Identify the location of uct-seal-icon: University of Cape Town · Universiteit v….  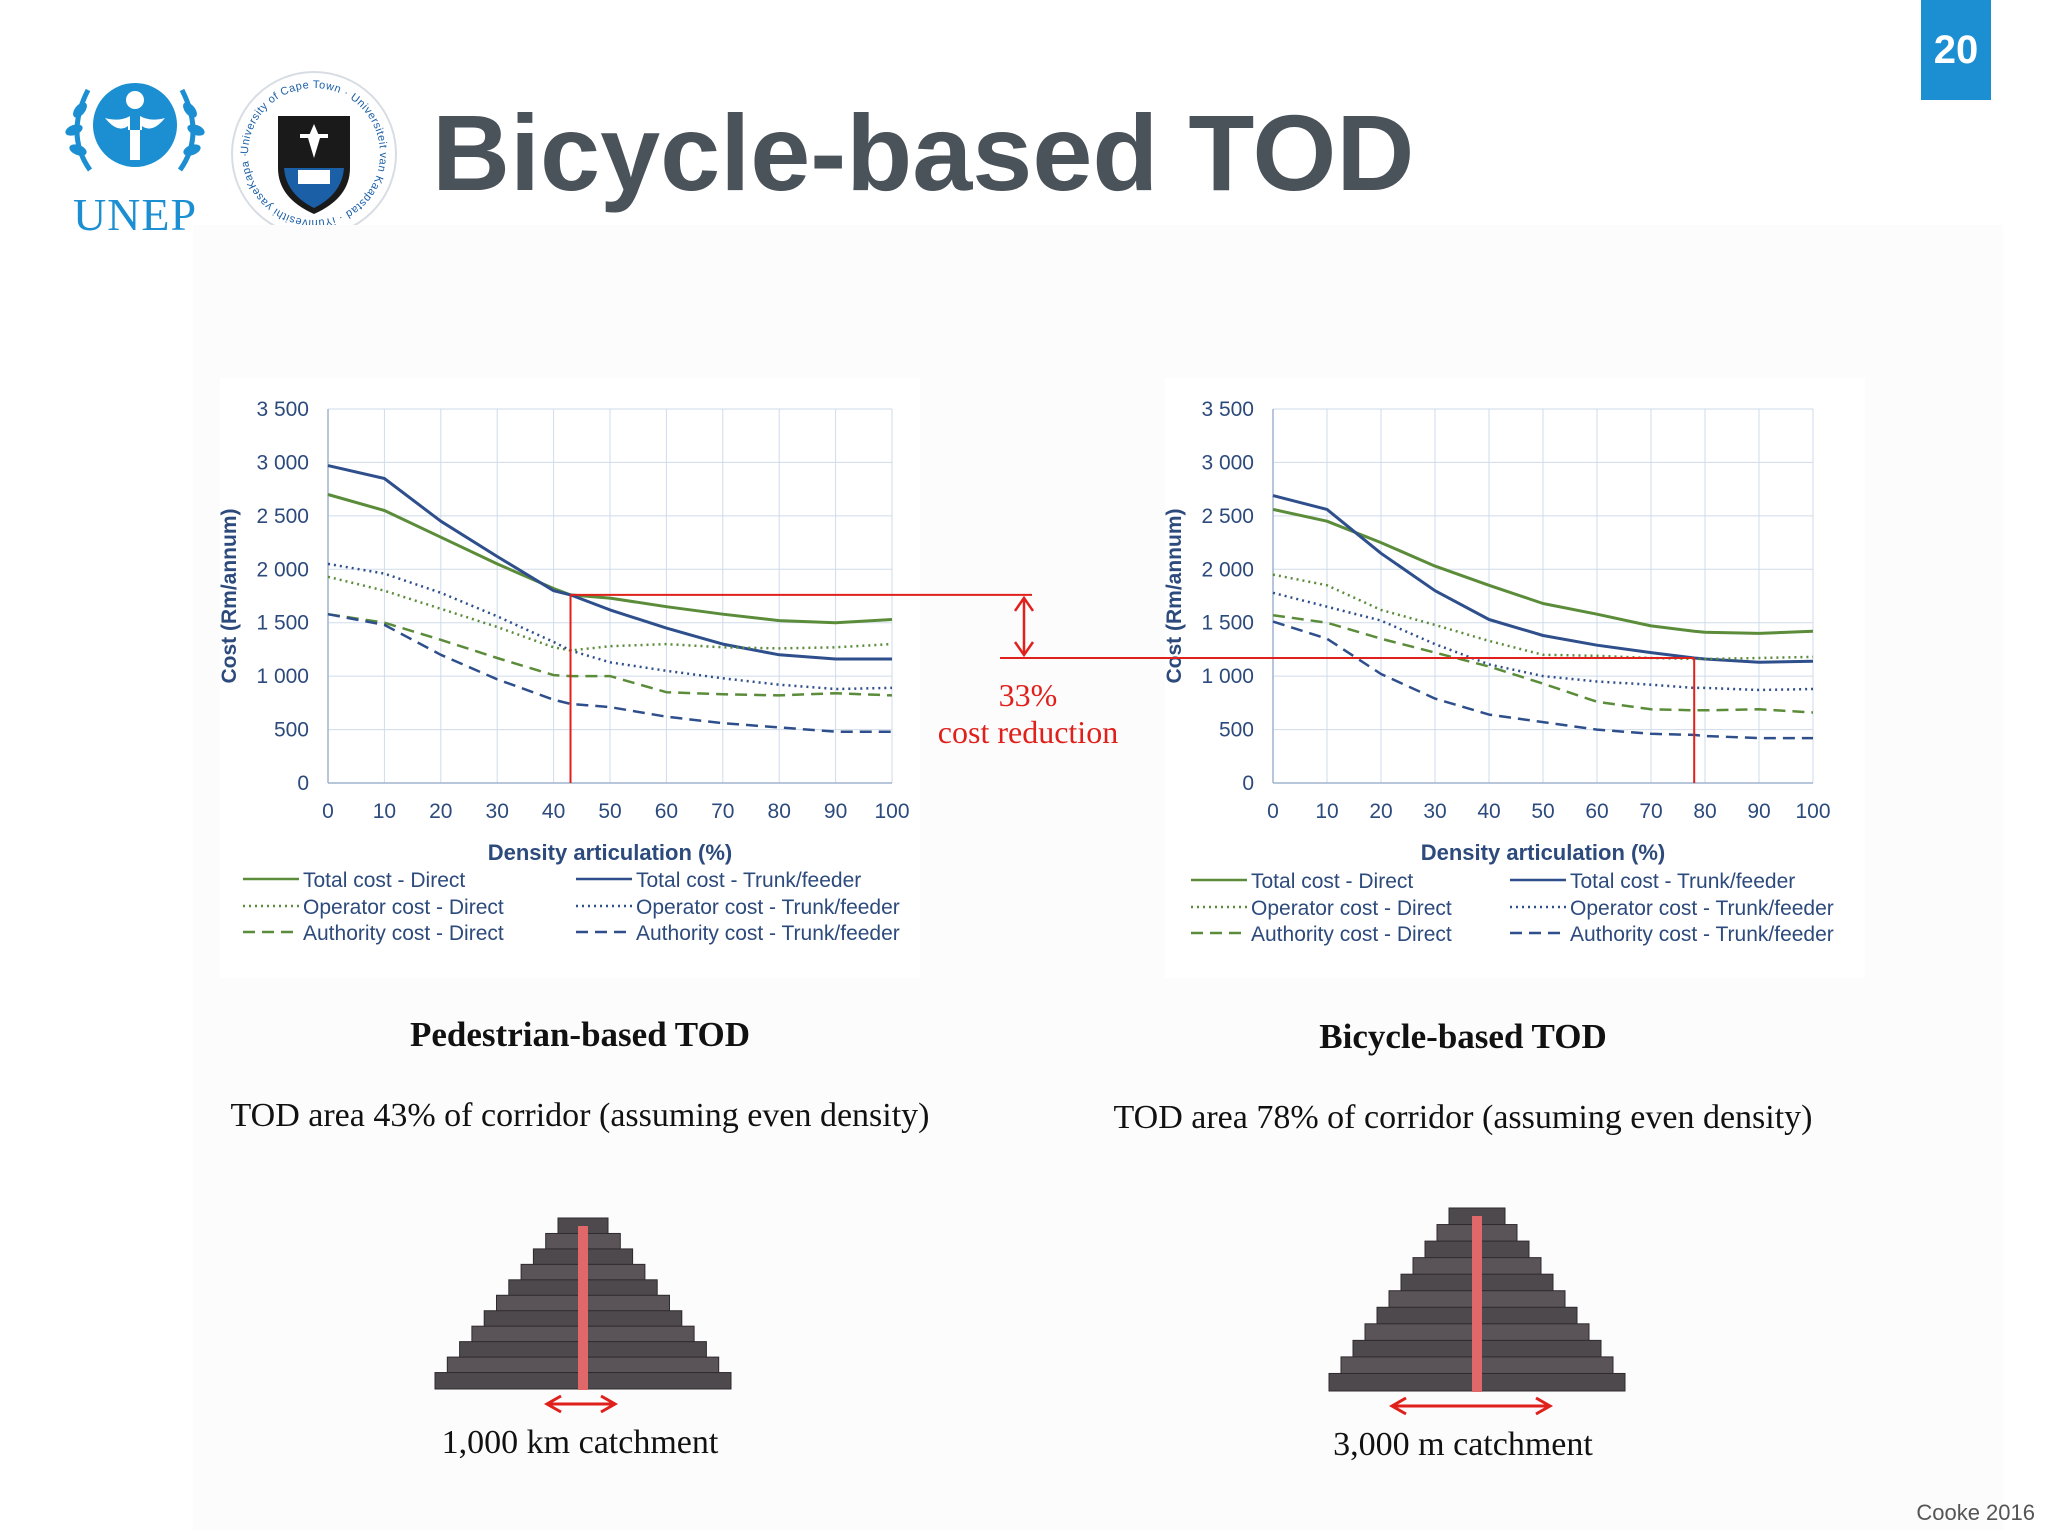
(314, 154).